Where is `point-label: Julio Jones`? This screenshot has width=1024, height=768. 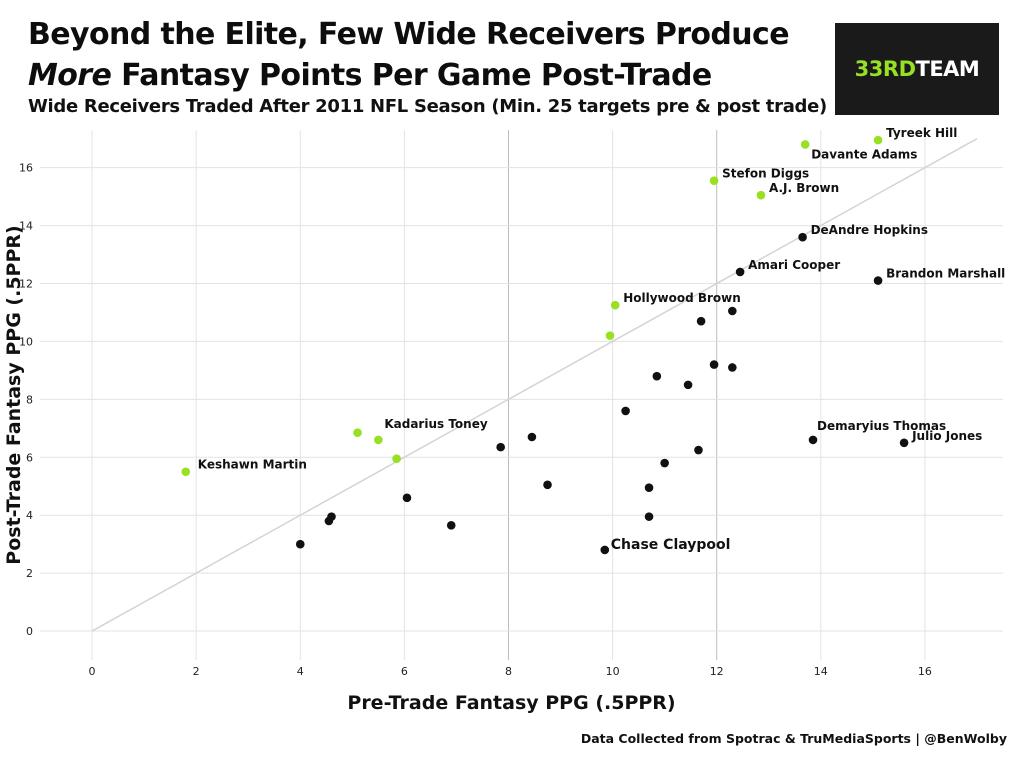 point-label: Julio Jones is located at coordinates (946, 436).